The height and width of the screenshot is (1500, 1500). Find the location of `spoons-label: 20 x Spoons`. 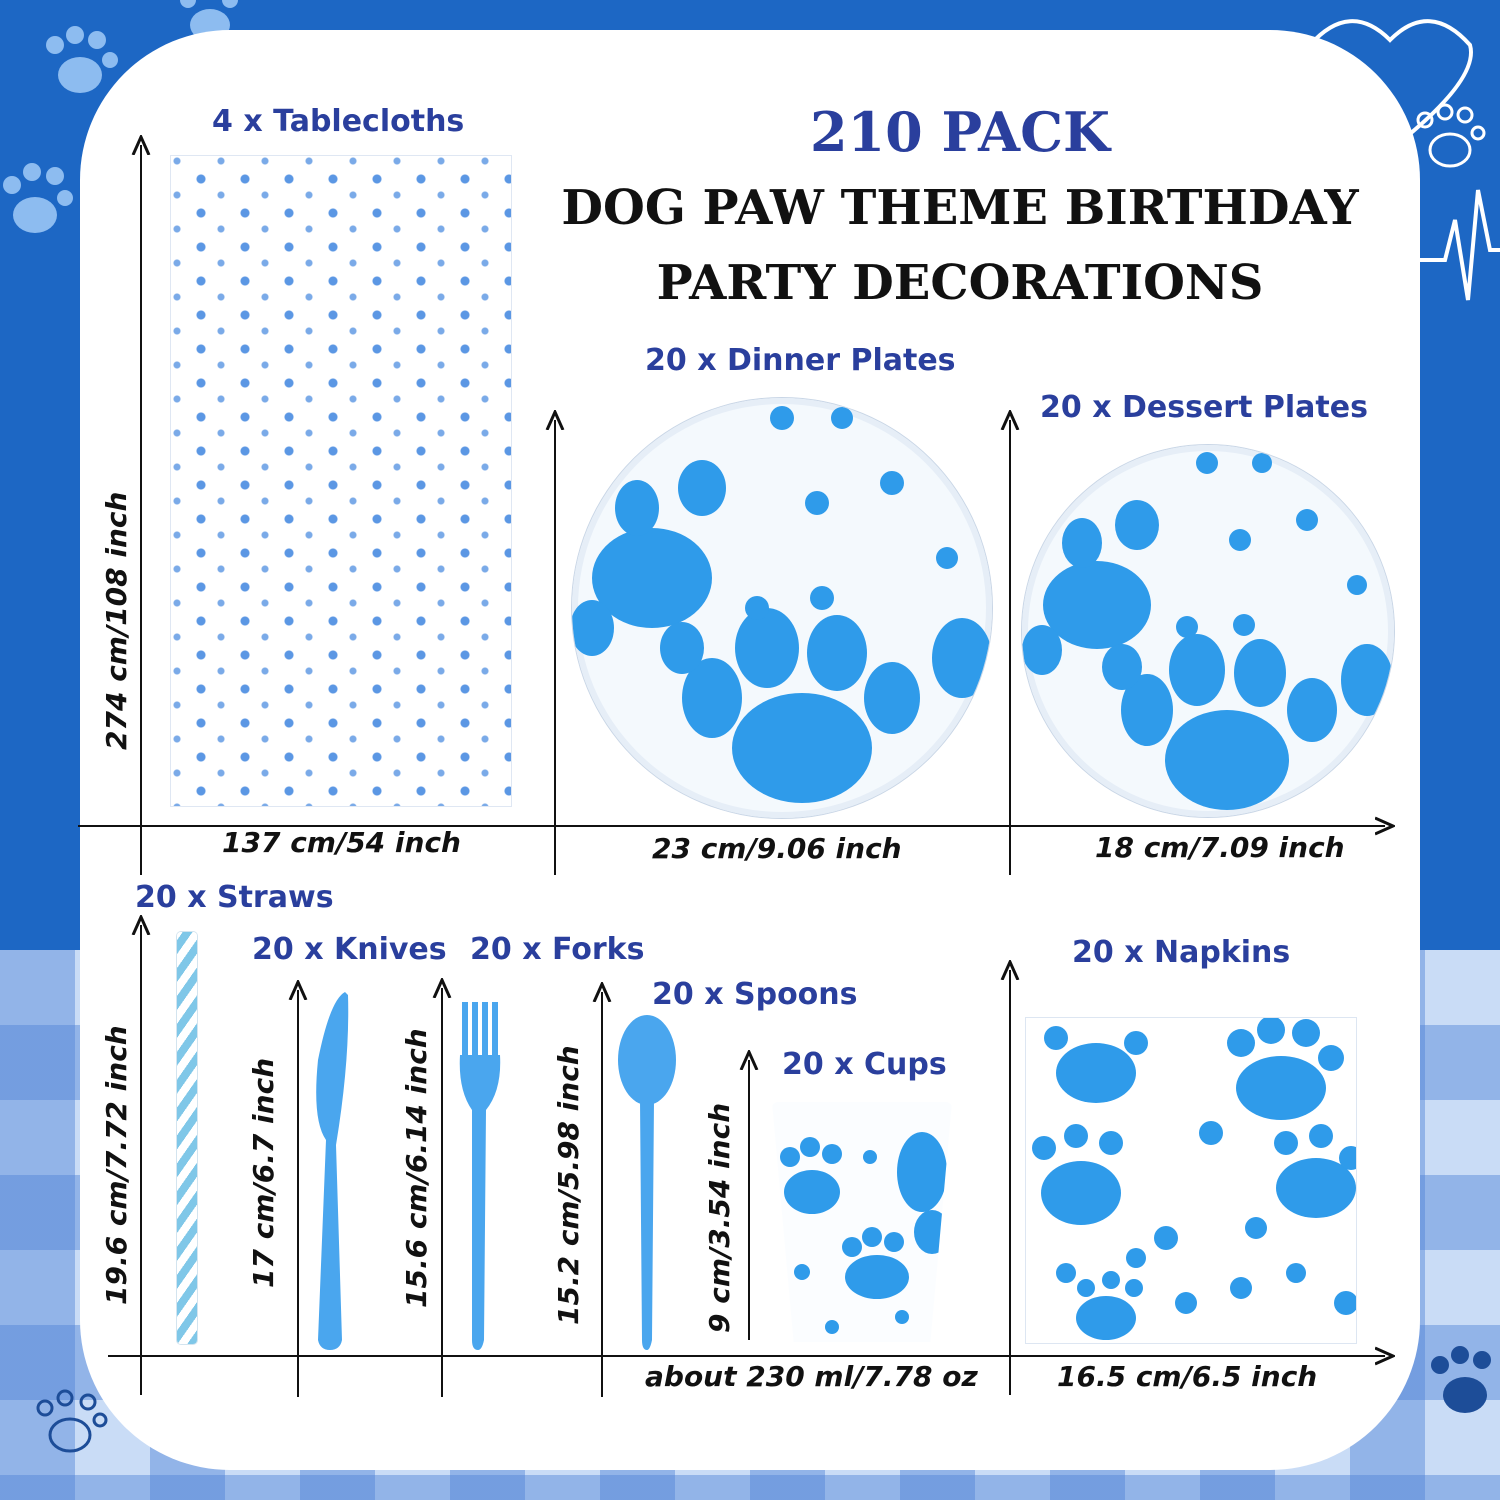

spoons-label: 20 x Spoons is located at coordinates (755, 994).